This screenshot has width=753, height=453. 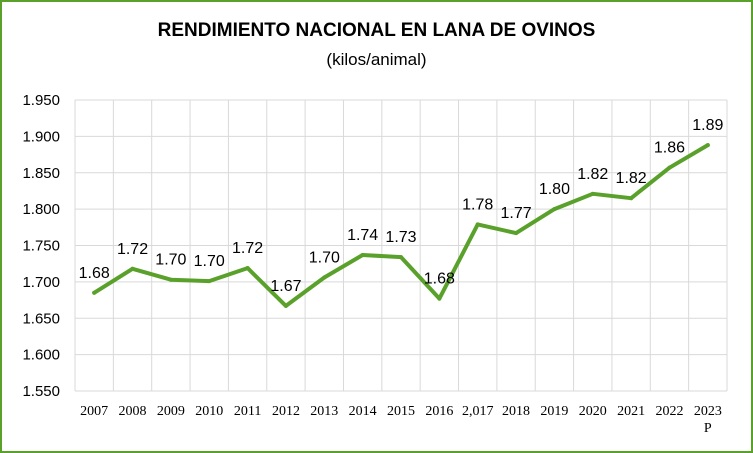 What do you see at coordinates (554, 411) in the screenshot?
I see `x-tick-label: 2019` at bounding box center [554, 411].